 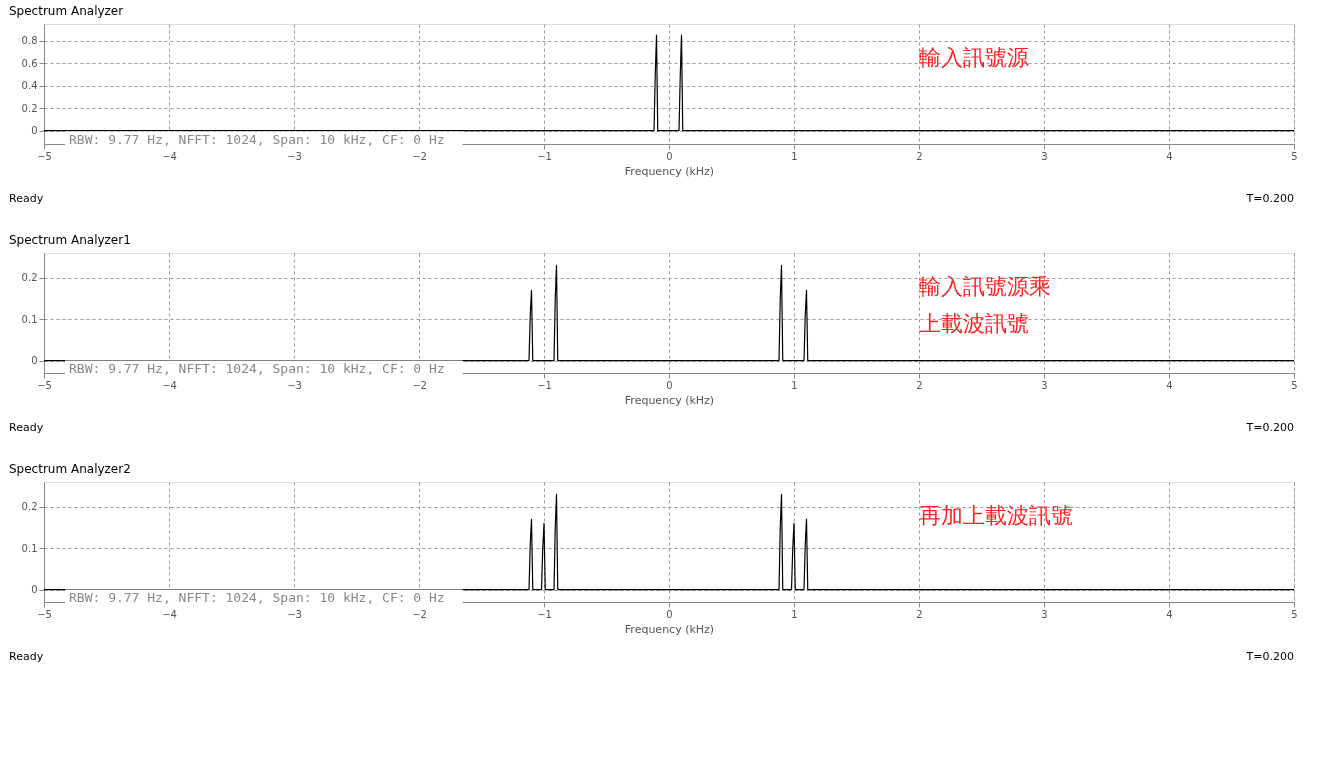 What do you see at coordinates (29, 86) in the screenshot?
I see `y-tick-label: 0.4` at bounding box center [29, 86].